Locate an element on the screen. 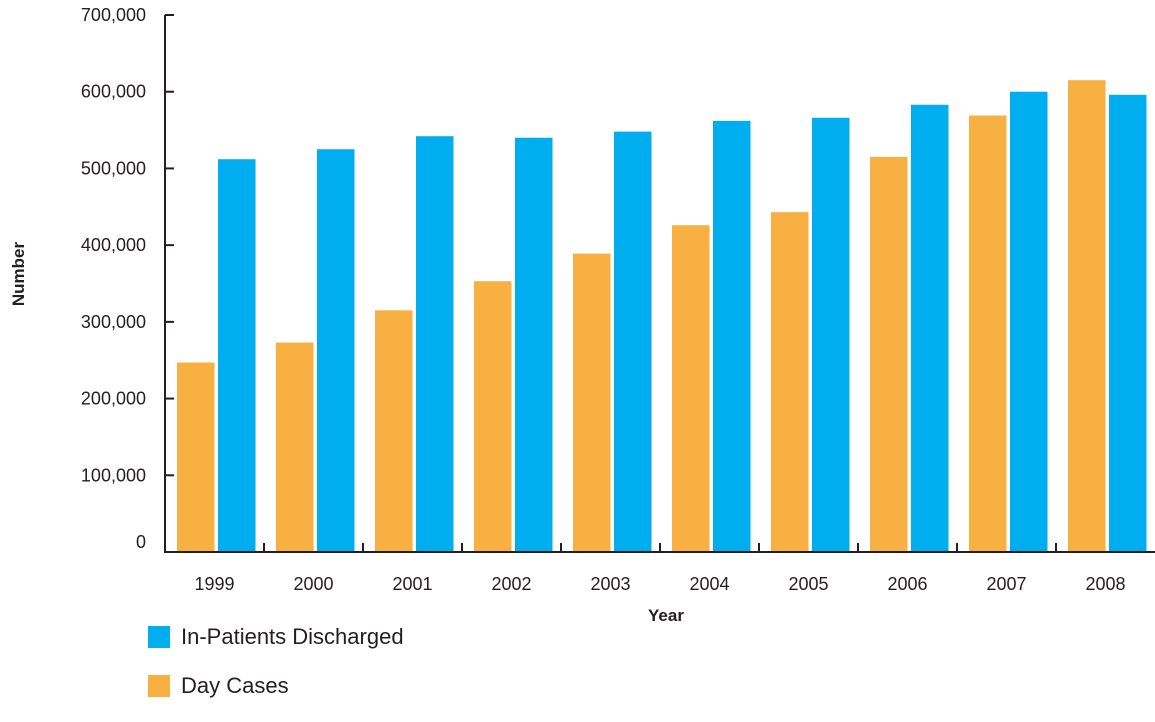 This screenshot has height=722, width=1155. bar-day-cases-2000 is located at coordinates (295, 447).